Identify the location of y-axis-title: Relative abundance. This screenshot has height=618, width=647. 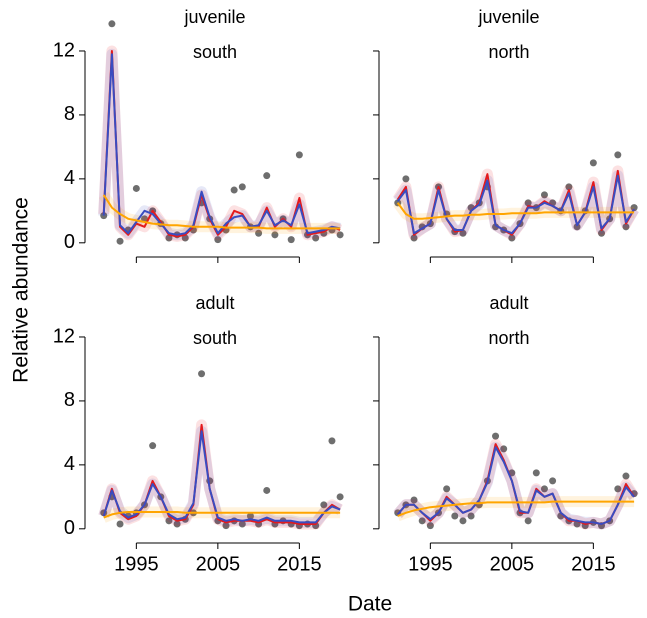
(21, 290).